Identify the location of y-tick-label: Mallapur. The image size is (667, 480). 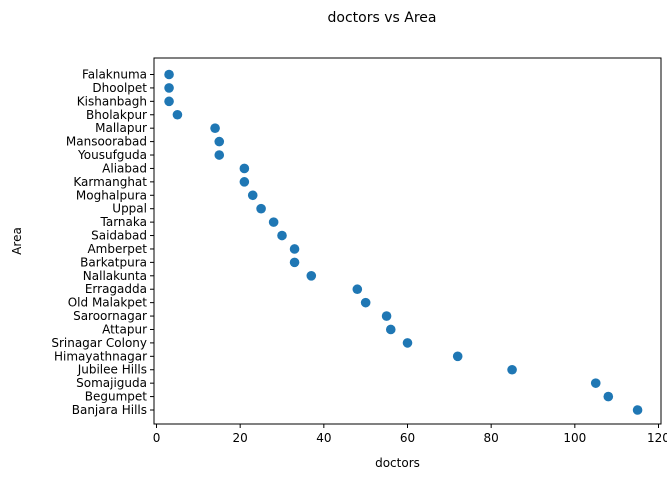
(121, 128).